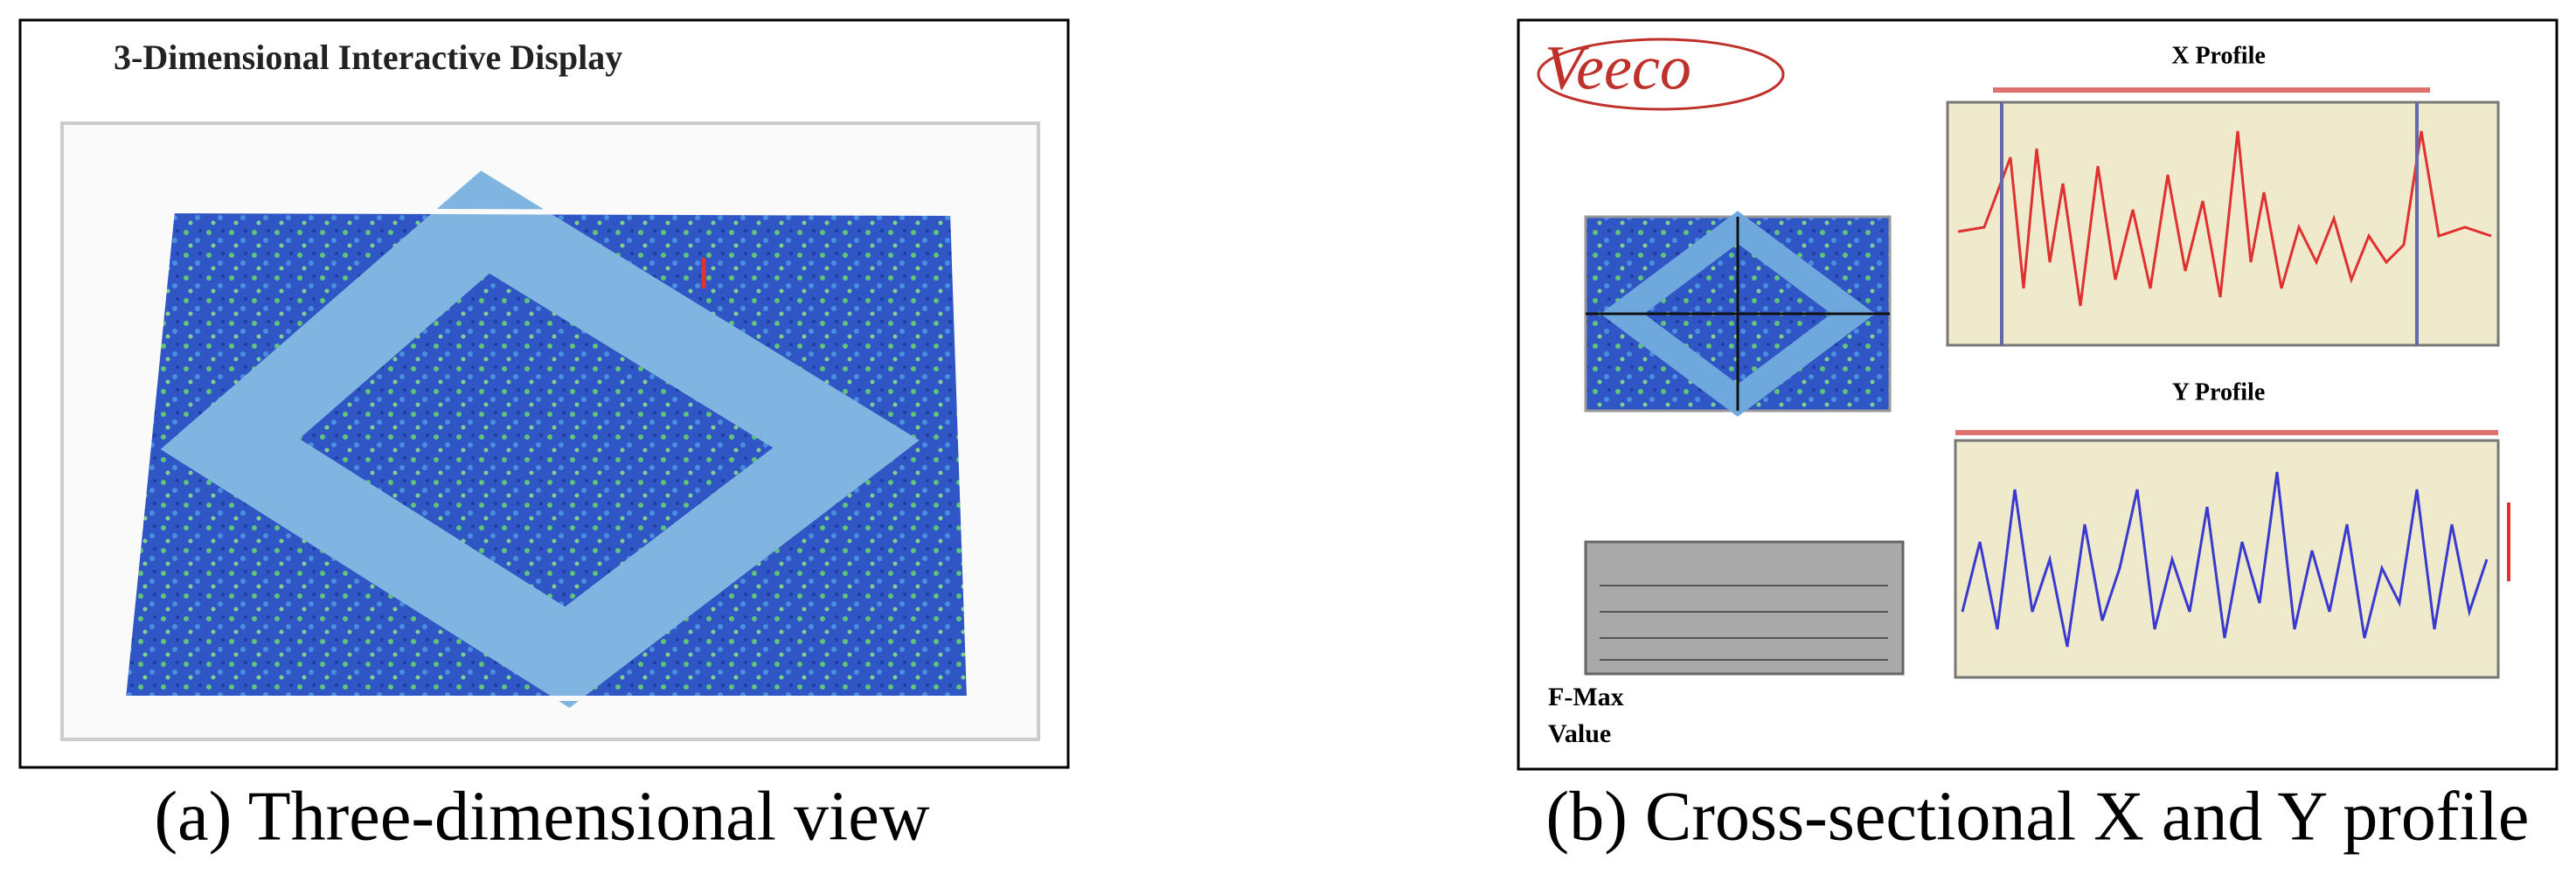  What do you see at coordinates (542, 816) in the screenshot?
I see `caption: (a) Three-dimensional view` at bounding box center [542, 816].